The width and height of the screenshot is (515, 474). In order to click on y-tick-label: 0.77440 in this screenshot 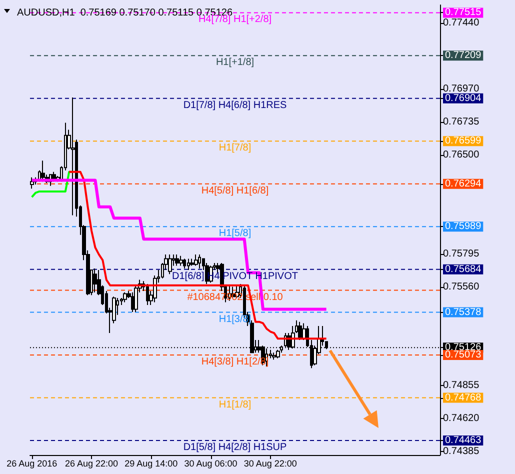, I will do `click(461, 23)`.